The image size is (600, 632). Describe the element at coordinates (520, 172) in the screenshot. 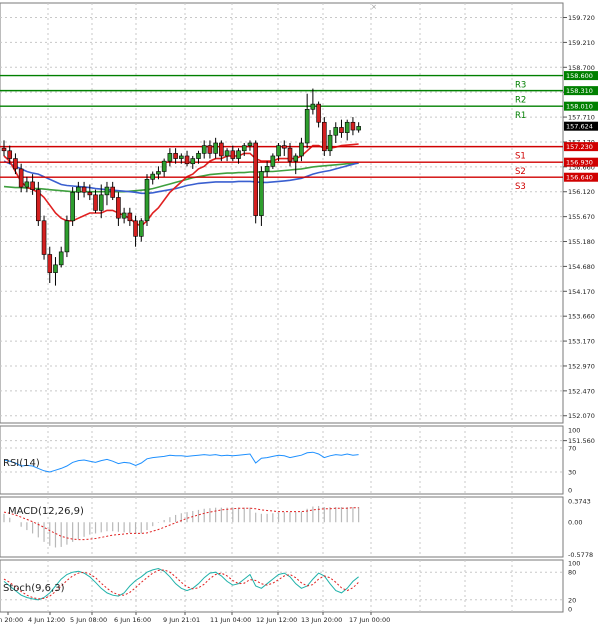

I see `level-name-s2: S2` at that location.